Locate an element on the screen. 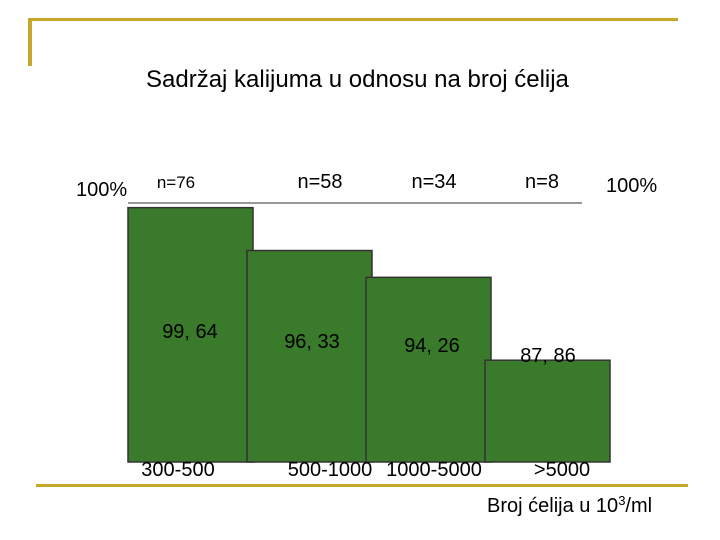  category-label-3: >5000 is located at coordinates (562, 470).